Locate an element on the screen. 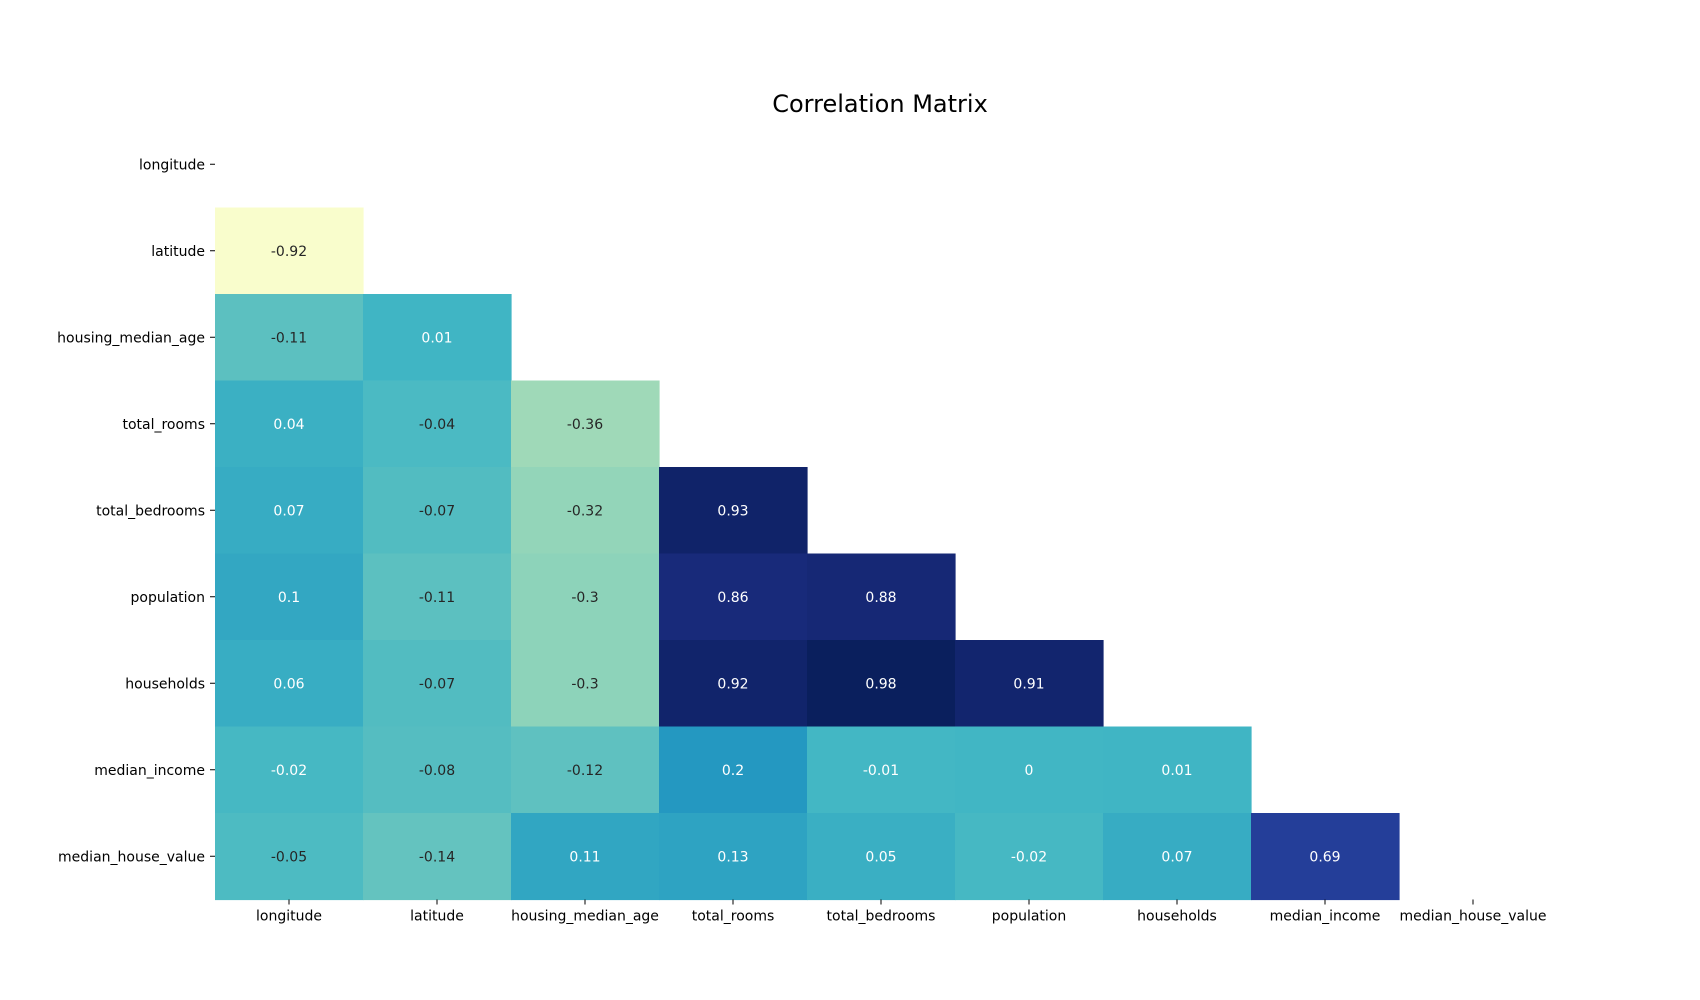 Image resolution: width=1700 pixels, height=1000 pixels. cell-value-households-population: 0.91 is located at coordinates (1028, 684).